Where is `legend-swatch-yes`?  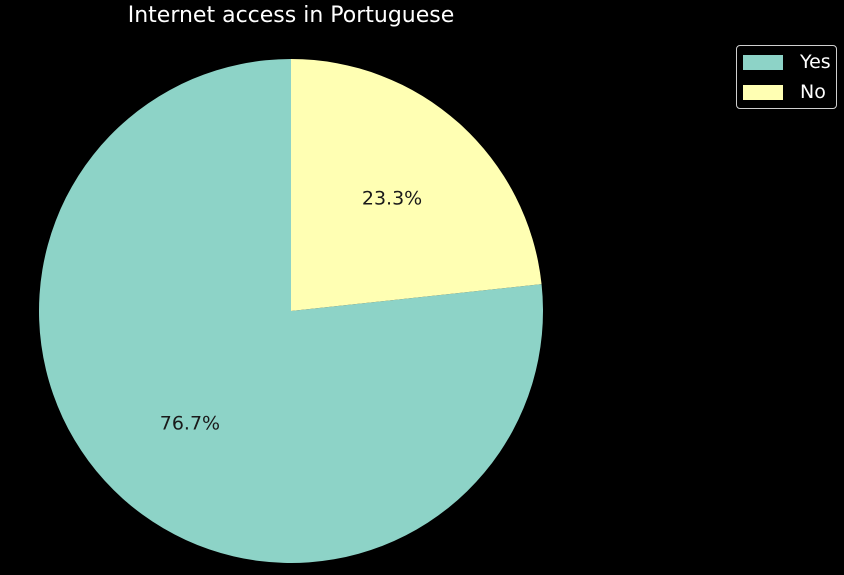 legend-swatch-yes is located at coordinates (763, 62).